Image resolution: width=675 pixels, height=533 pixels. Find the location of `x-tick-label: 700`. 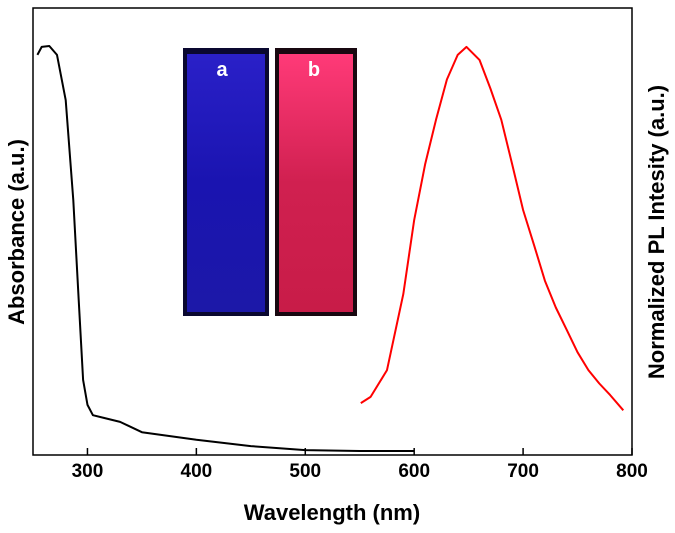

x-tick-label: 700 is located at coordinates (523, 471).